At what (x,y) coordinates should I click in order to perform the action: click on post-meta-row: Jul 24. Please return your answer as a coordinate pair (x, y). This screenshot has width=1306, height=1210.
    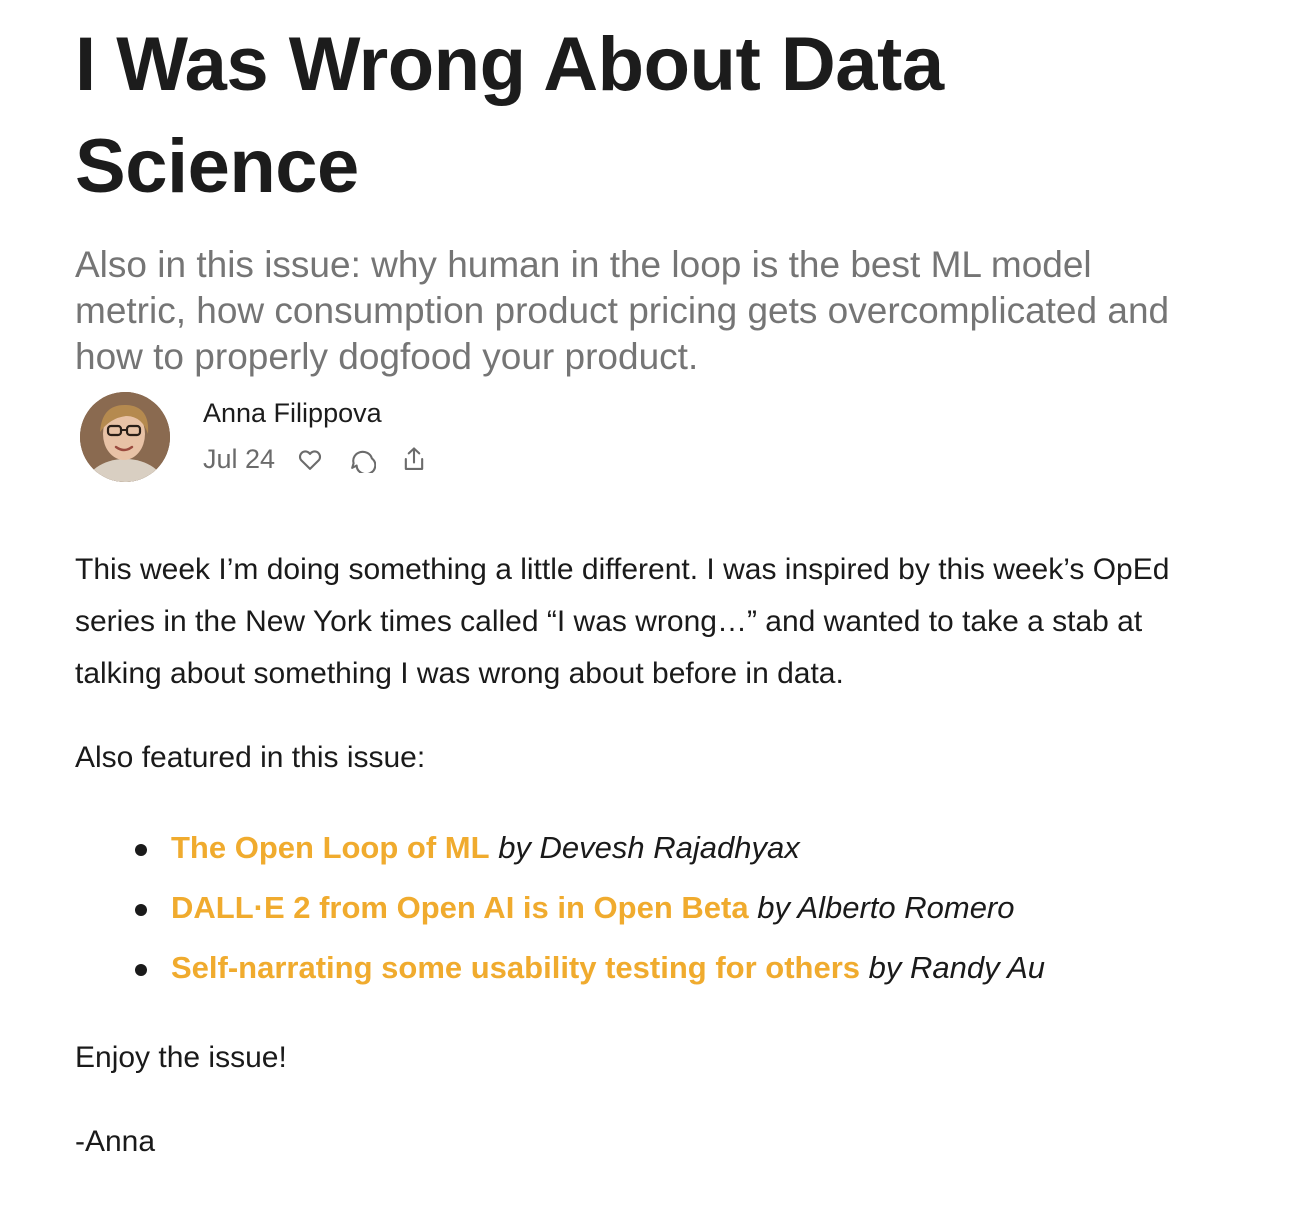
    Looking at the image, I should click on (327, 459).